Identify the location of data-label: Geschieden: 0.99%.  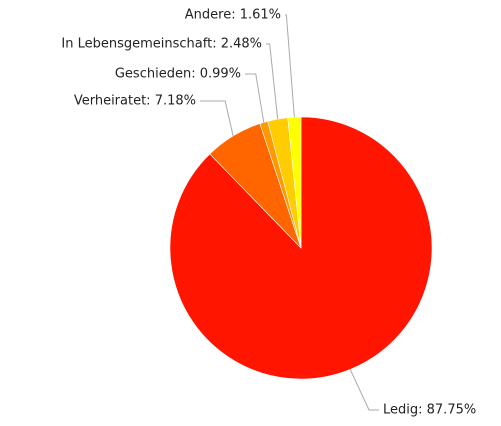
(178, 74).